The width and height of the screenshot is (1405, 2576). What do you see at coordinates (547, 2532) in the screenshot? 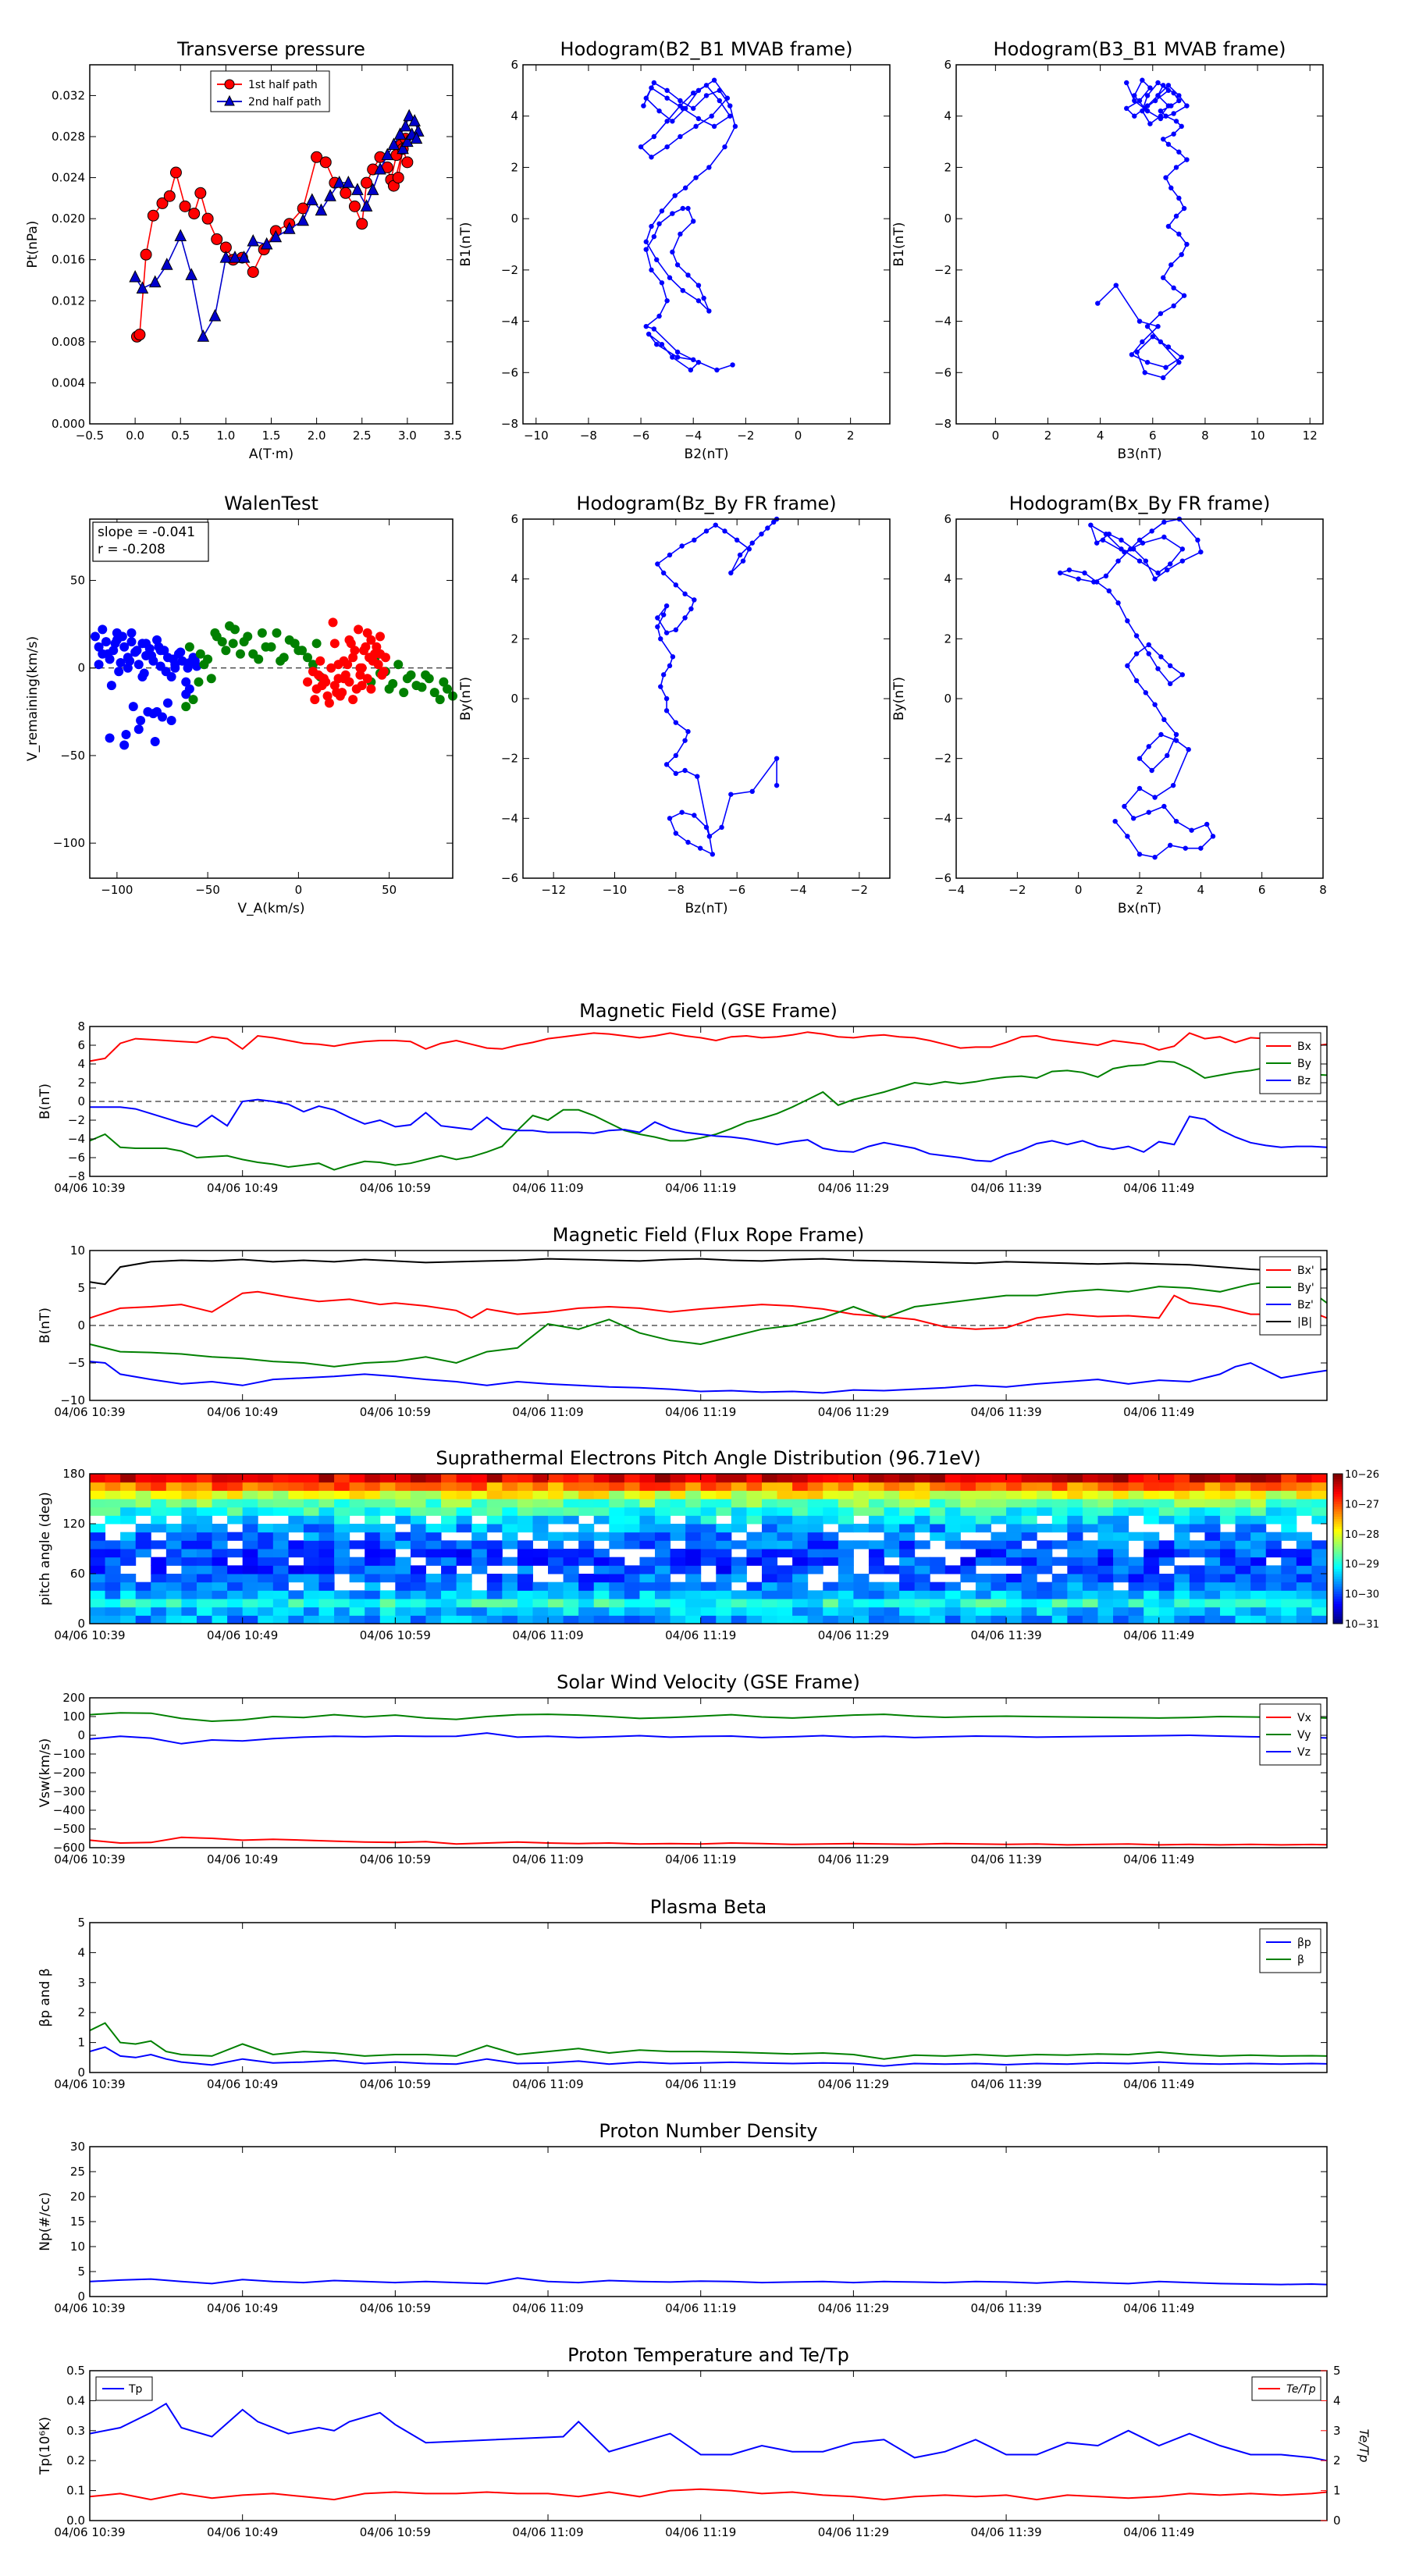
I see `x-tick-label: 04/06 11:09` at bounding box center [547, 2532].